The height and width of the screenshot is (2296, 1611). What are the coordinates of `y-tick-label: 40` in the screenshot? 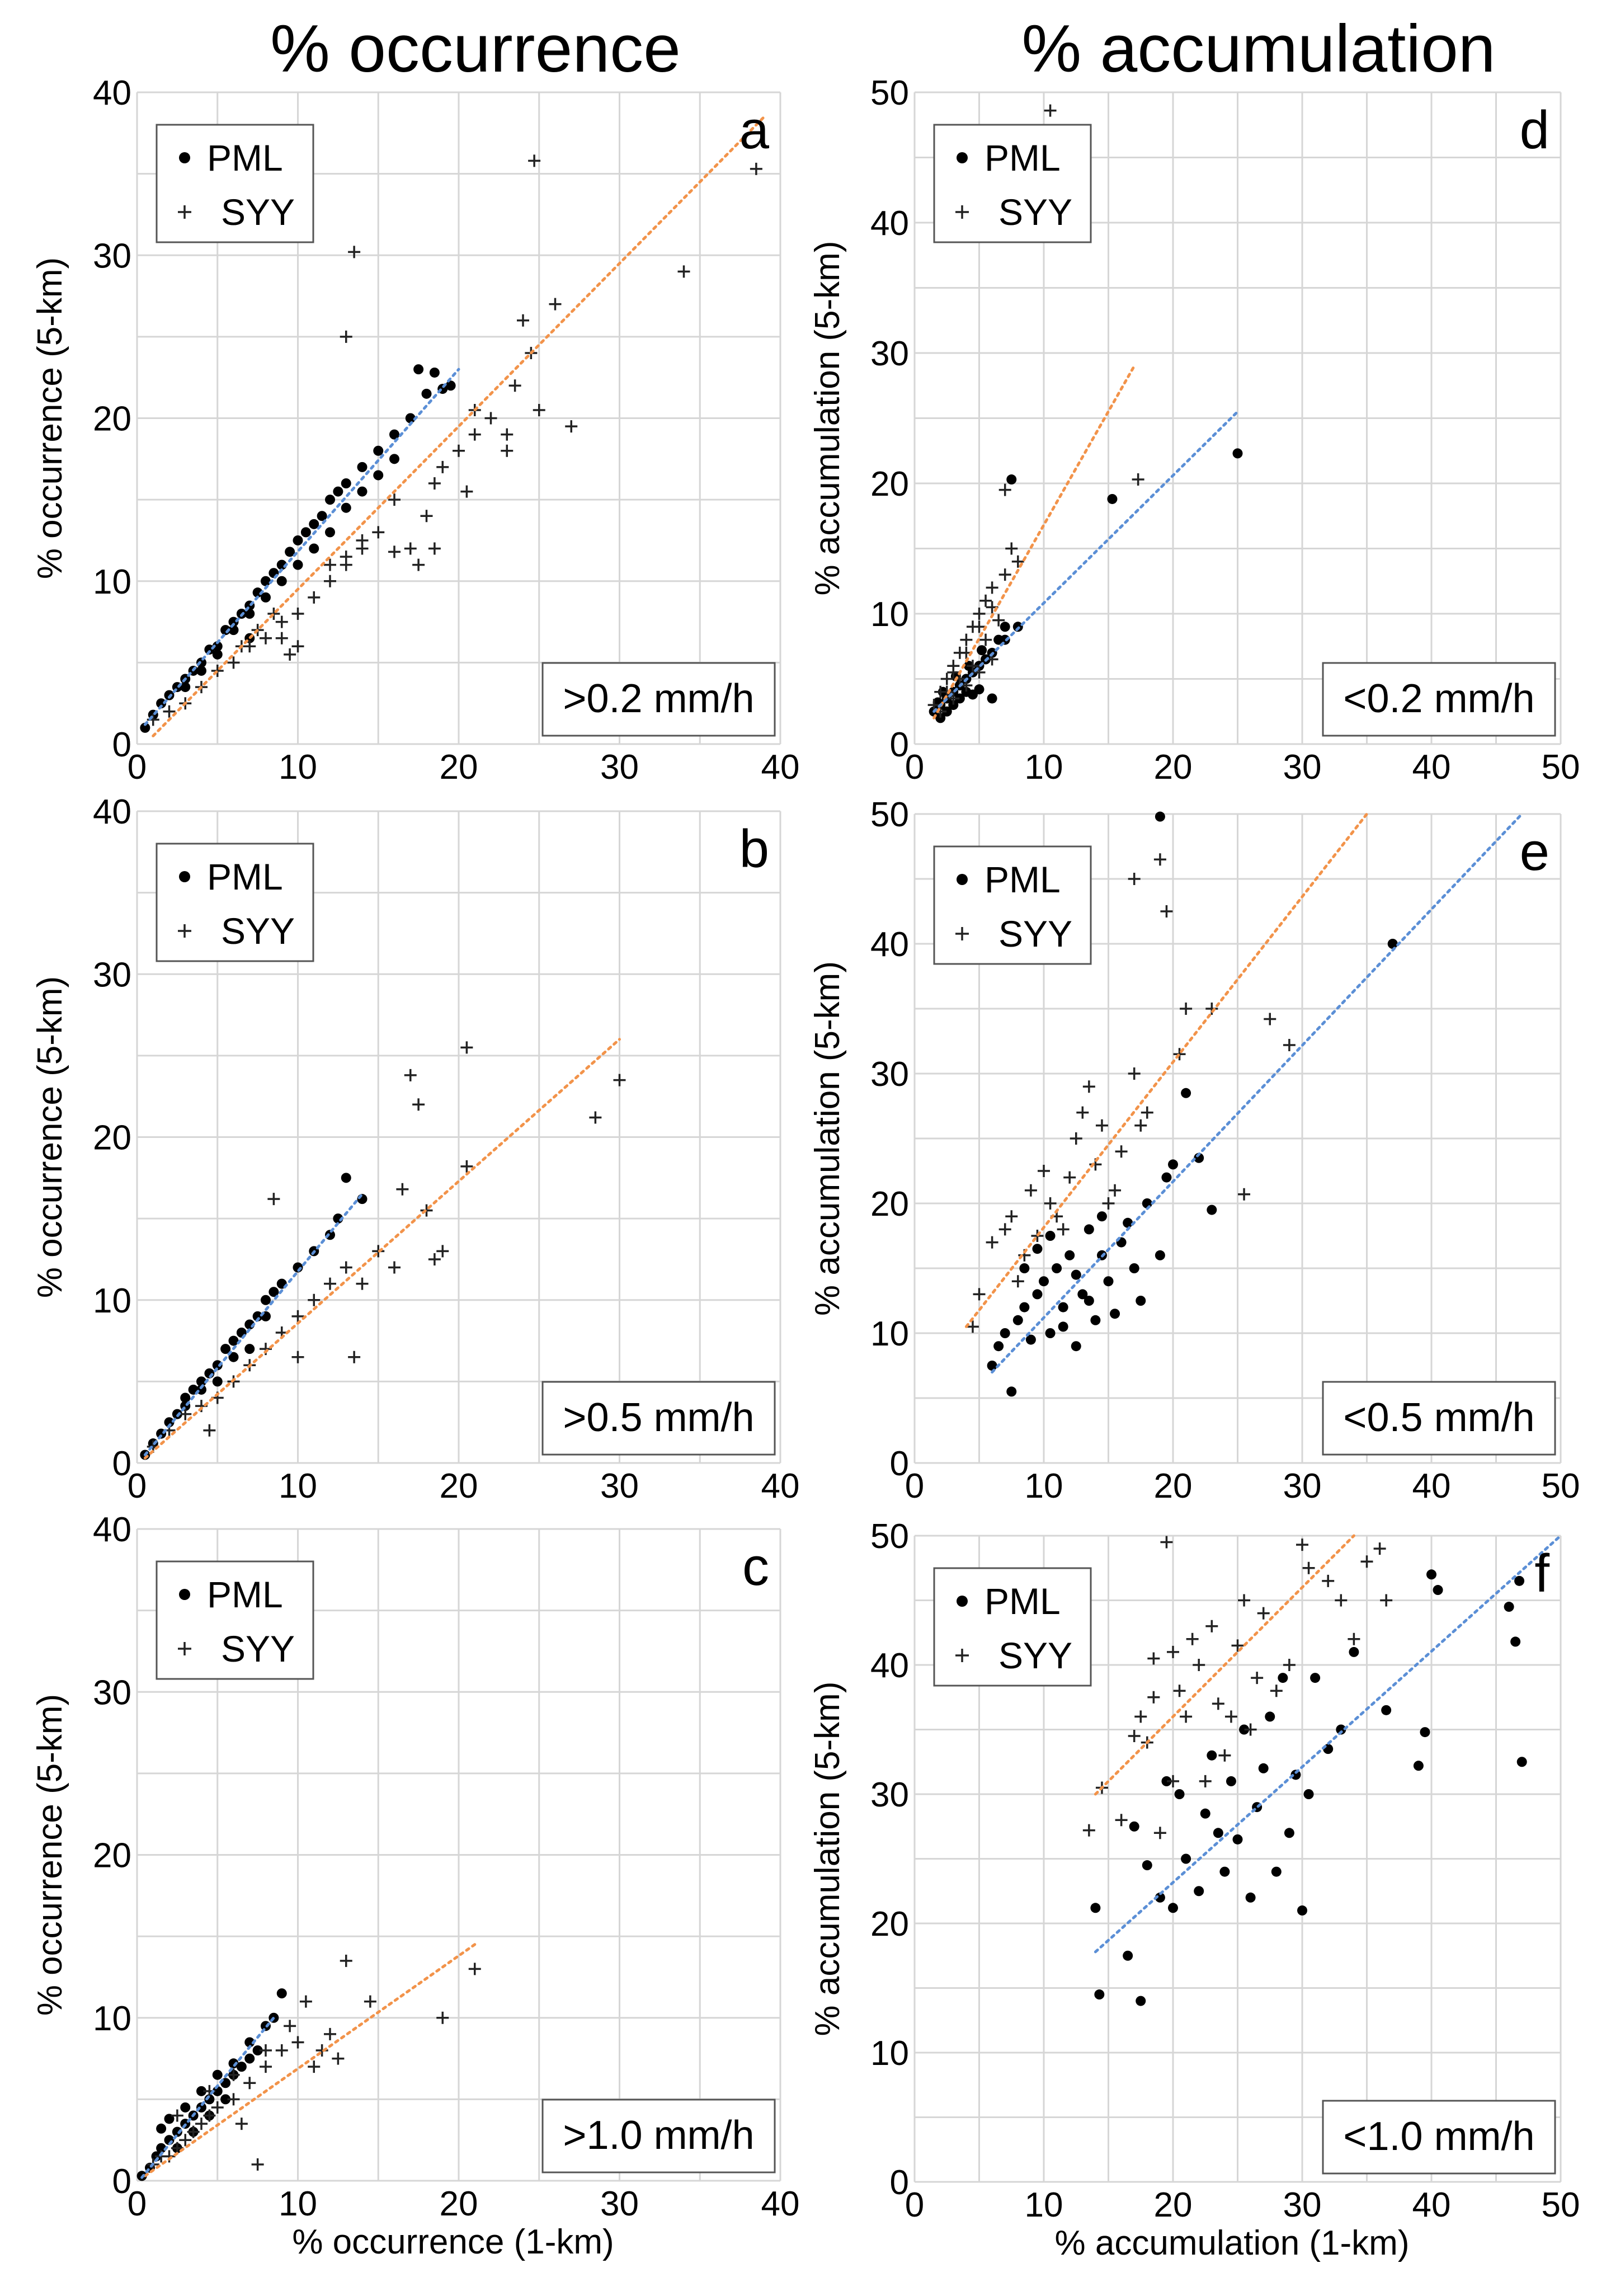 It's located at (112, 1530).